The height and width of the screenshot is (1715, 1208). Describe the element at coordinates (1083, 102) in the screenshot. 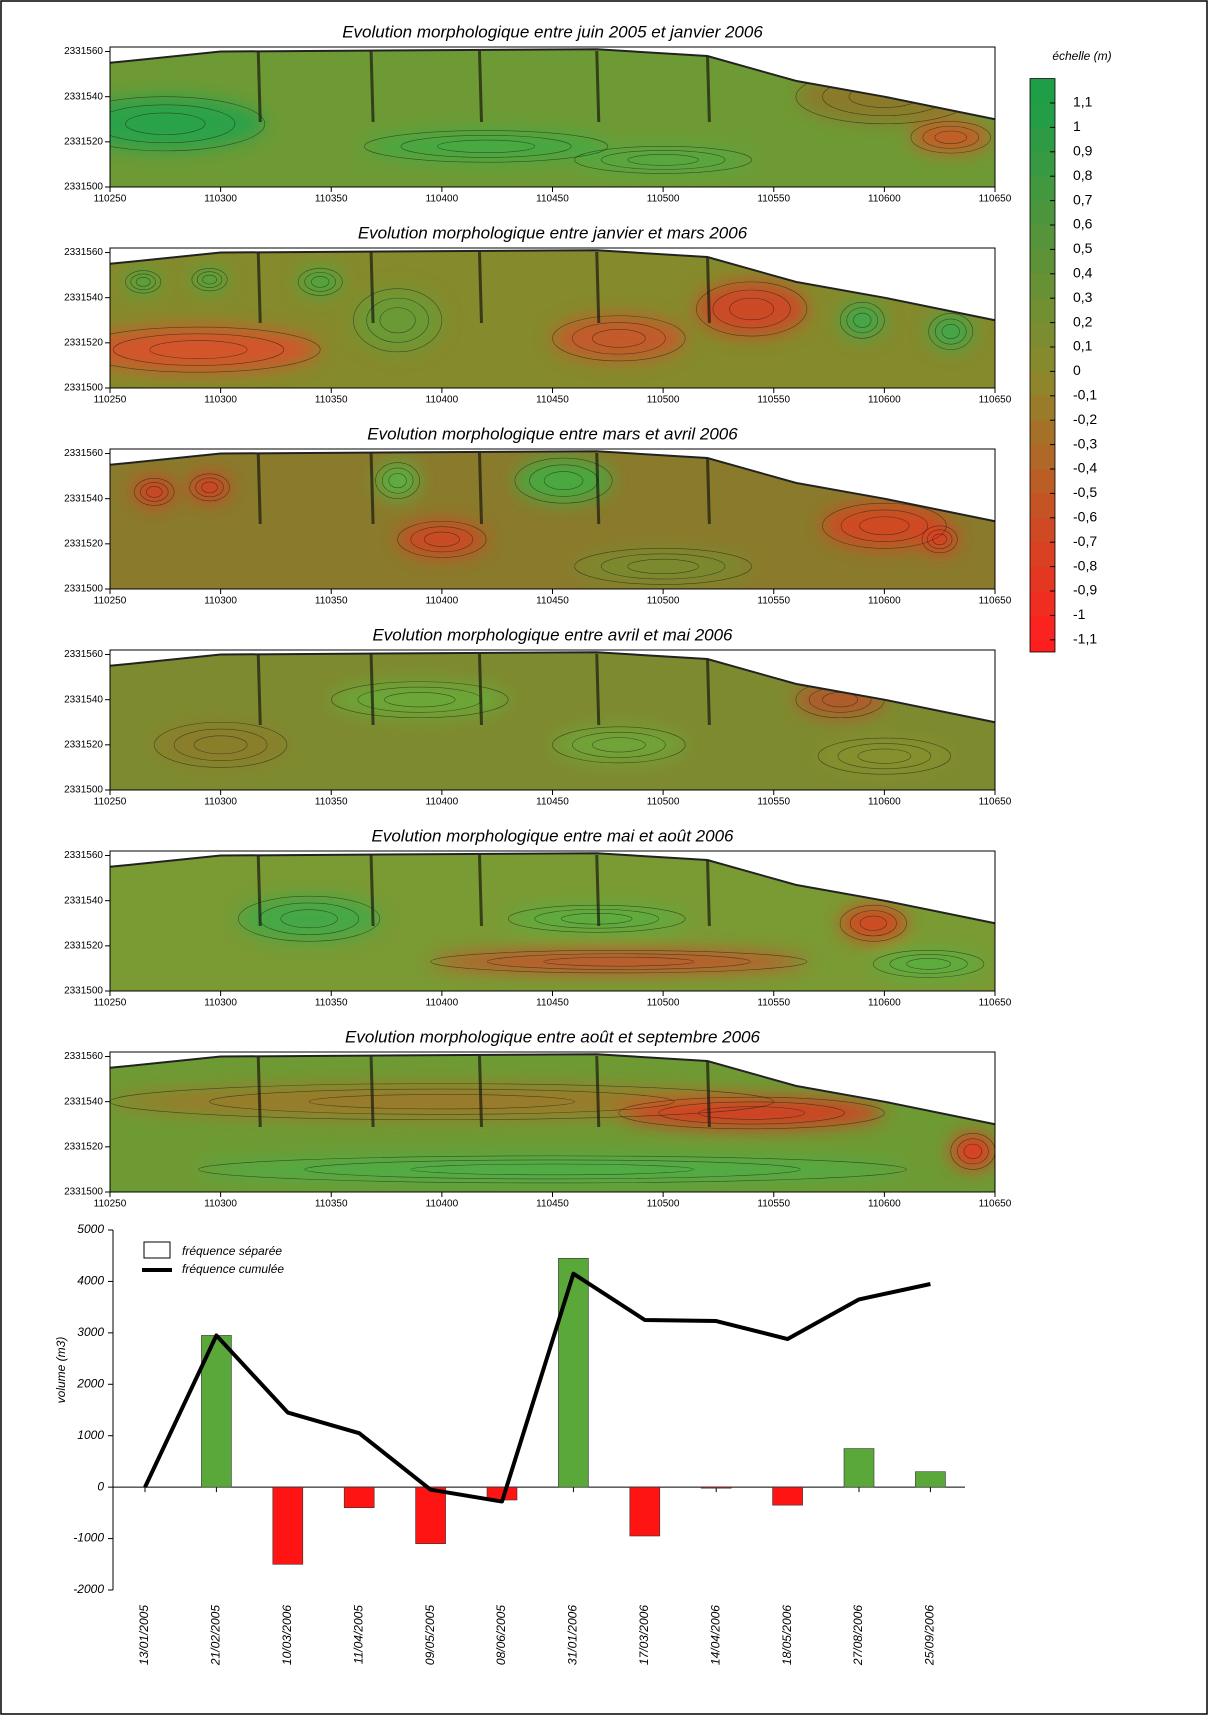

I see `colorbar-label: 1,1` at that location.